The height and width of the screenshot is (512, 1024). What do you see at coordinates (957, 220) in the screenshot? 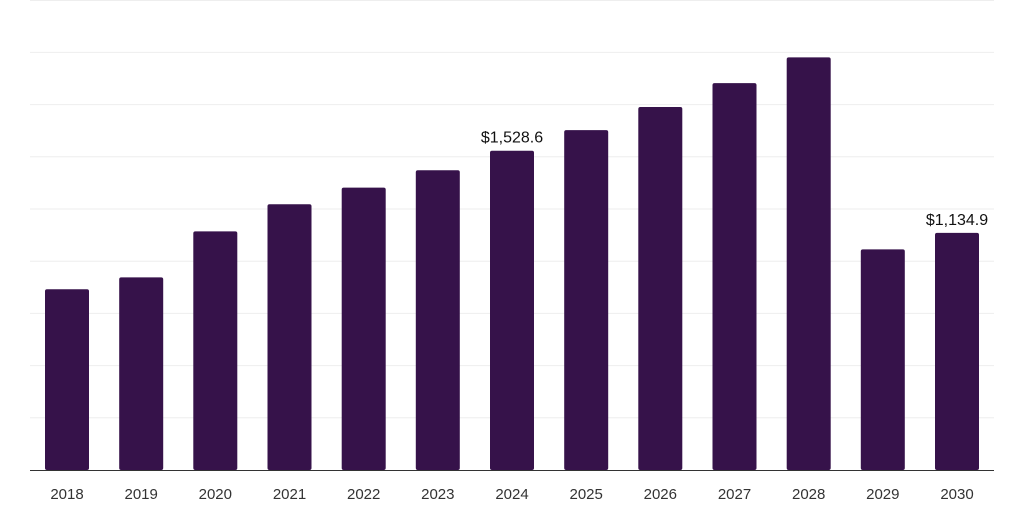
I see `data-label-2030: $1,134.9` at bounding box center [957, 220].